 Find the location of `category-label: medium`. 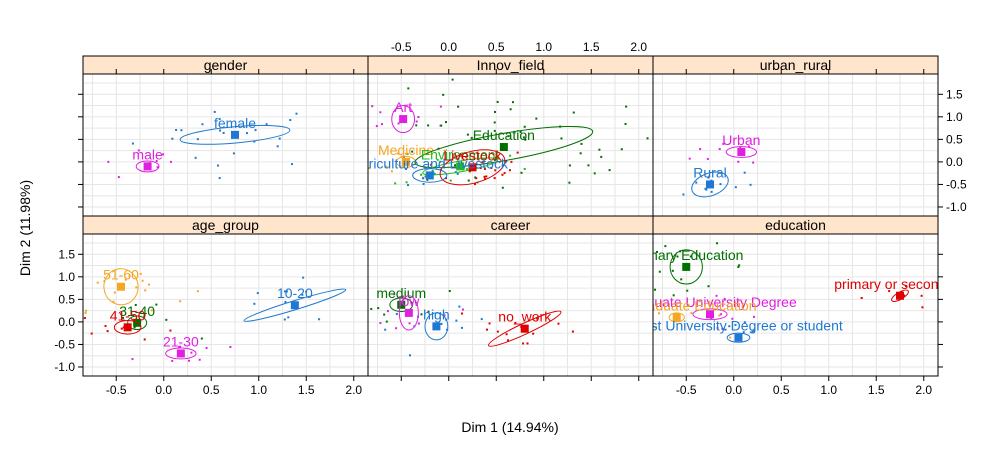

category-label: medium is located at coordinates (401, 293).